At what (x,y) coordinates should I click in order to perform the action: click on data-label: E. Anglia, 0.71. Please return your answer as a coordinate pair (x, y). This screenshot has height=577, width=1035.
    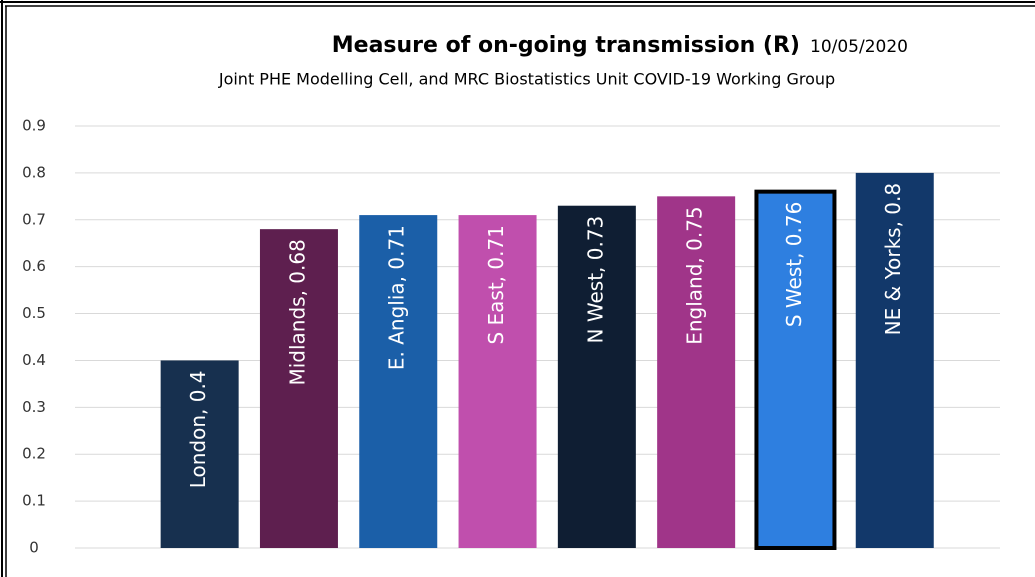
    Looking at the image, I should click on (397, 297).